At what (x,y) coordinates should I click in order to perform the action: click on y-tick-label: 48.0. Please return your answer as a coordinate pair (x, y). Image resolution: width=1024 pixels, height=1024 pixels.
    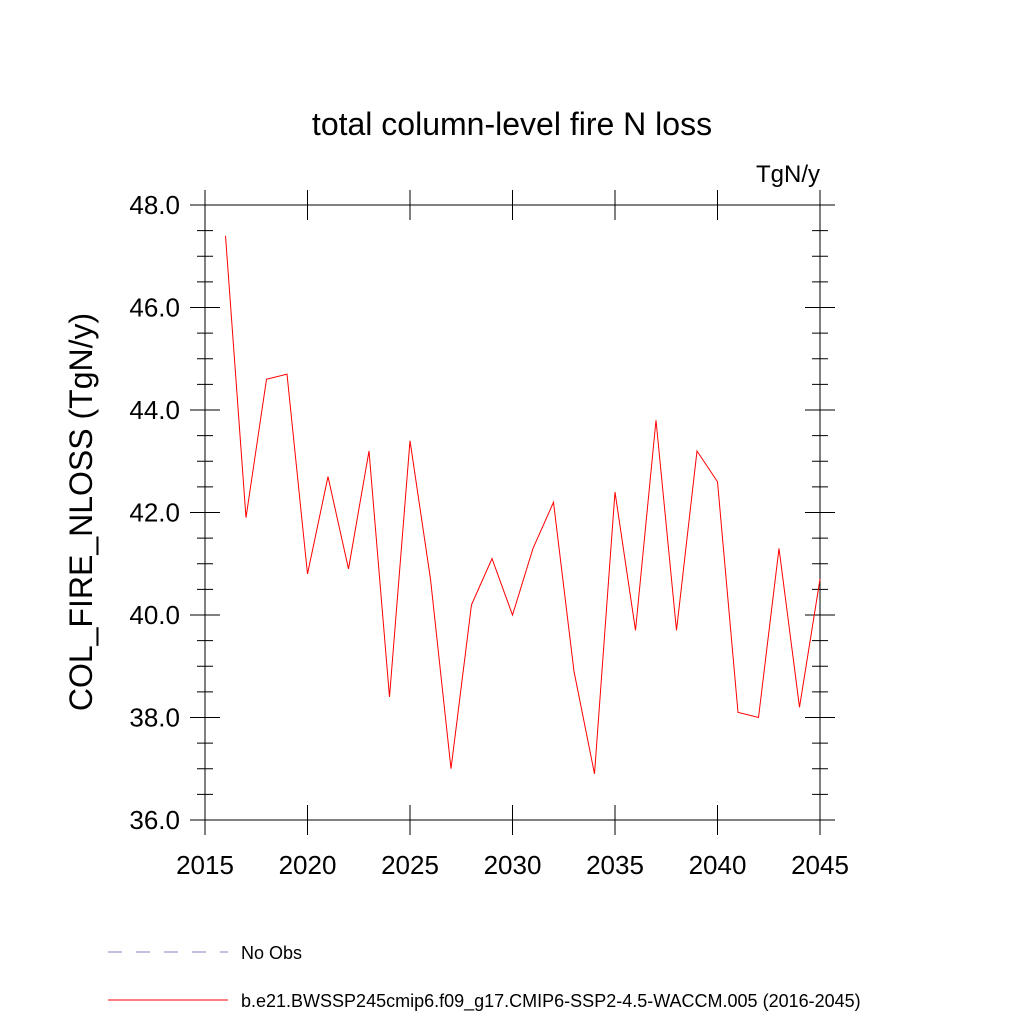
    Looking at the image, I should click on (154, 205).